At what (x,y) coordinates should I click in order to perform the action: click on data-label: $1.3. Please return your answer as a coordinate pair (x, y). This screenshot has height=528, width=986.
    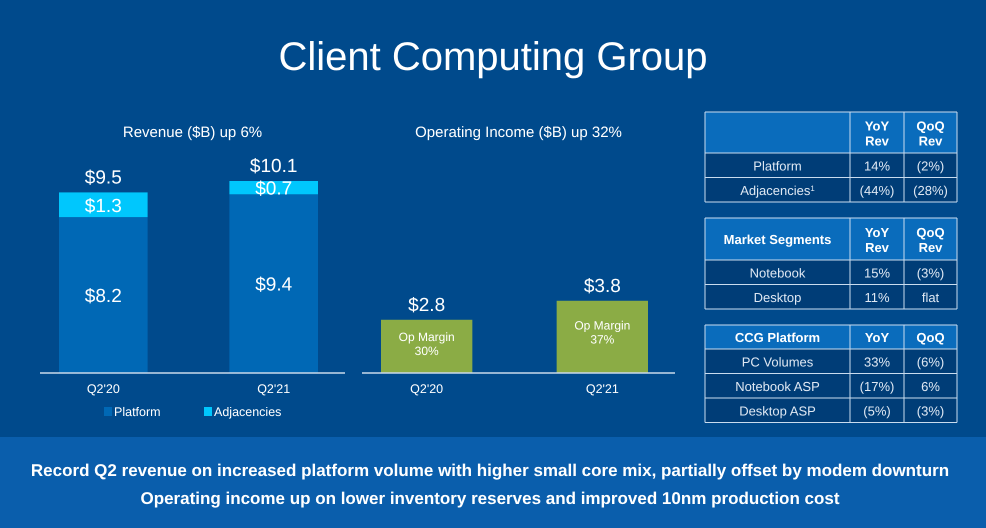
    Looking at the image, I should click on (103, 206).